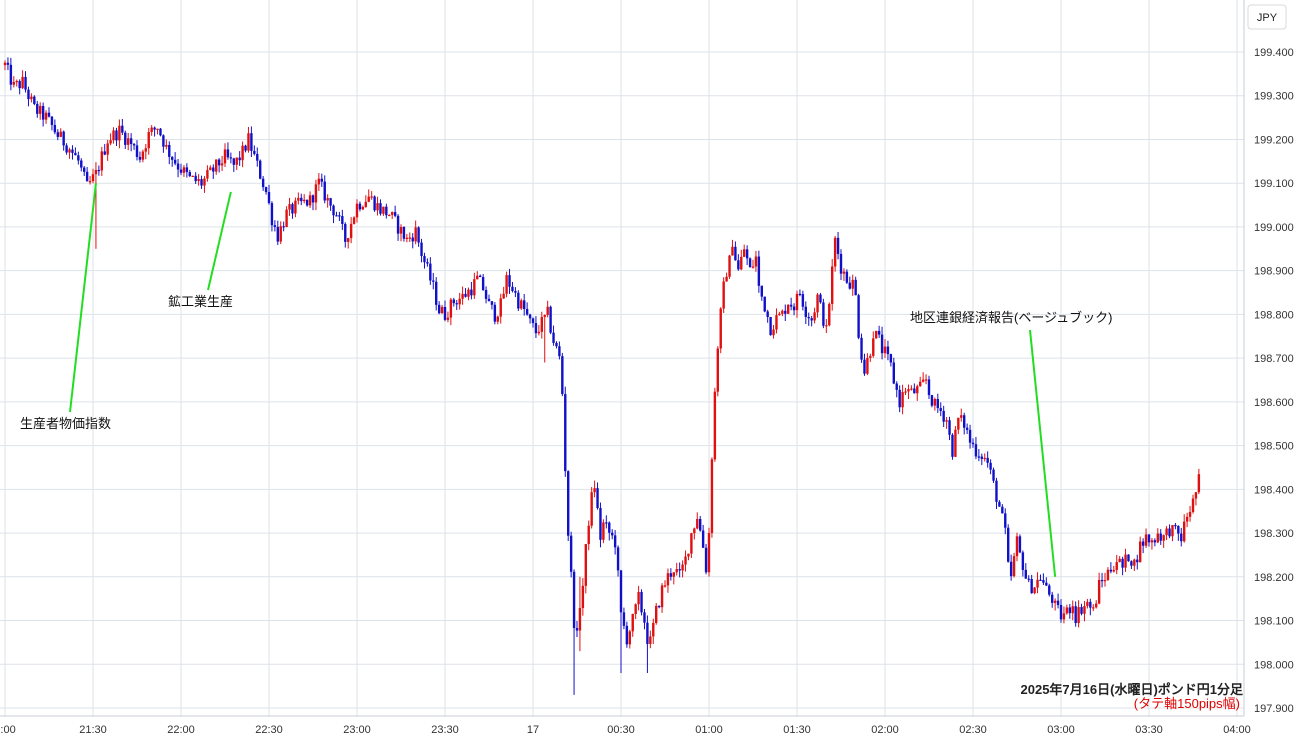 The height and width of the screenshot is (745, 1300). I want to click on y-tick-label: 198.200, so click(1274, 578).